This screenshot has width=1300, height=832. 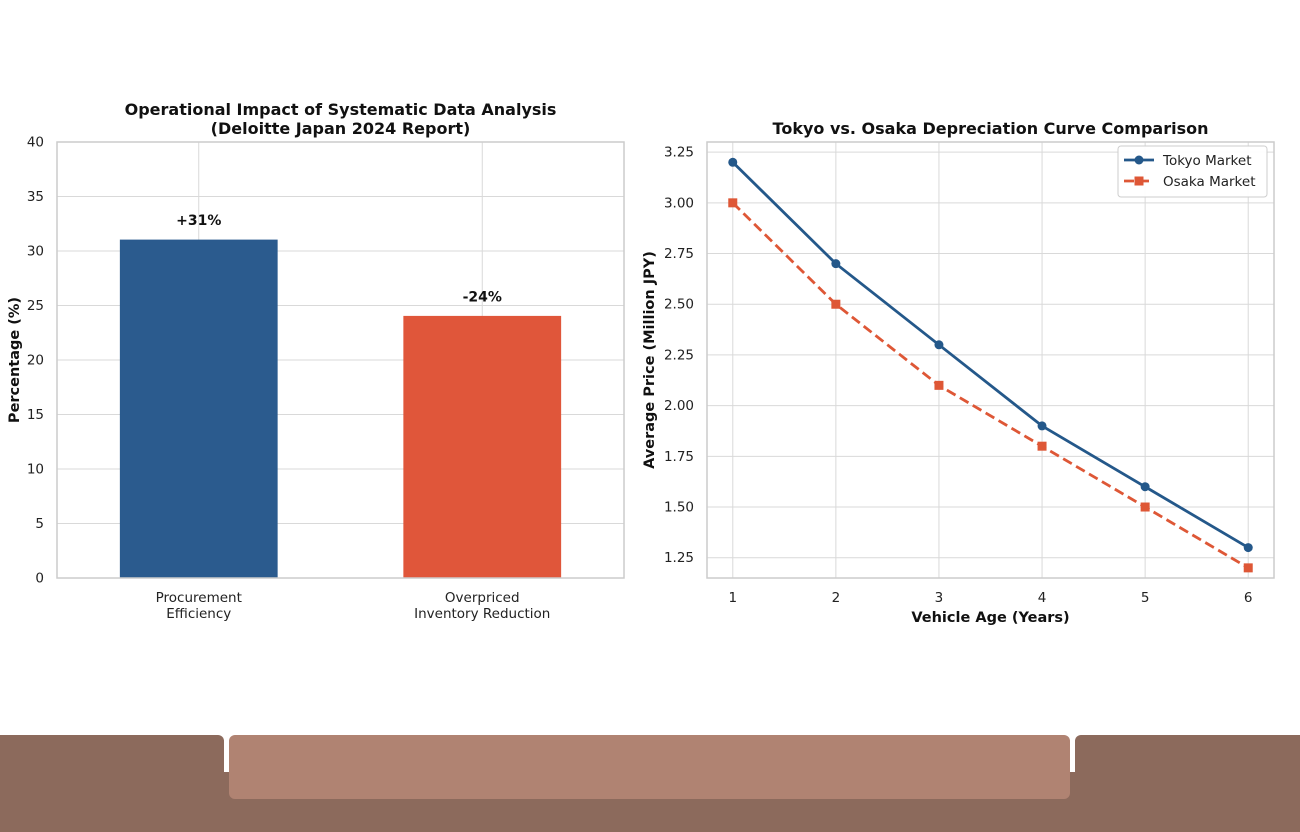 I want to click on line-y-tick-label: 2.75, so click(x=679, y=254).